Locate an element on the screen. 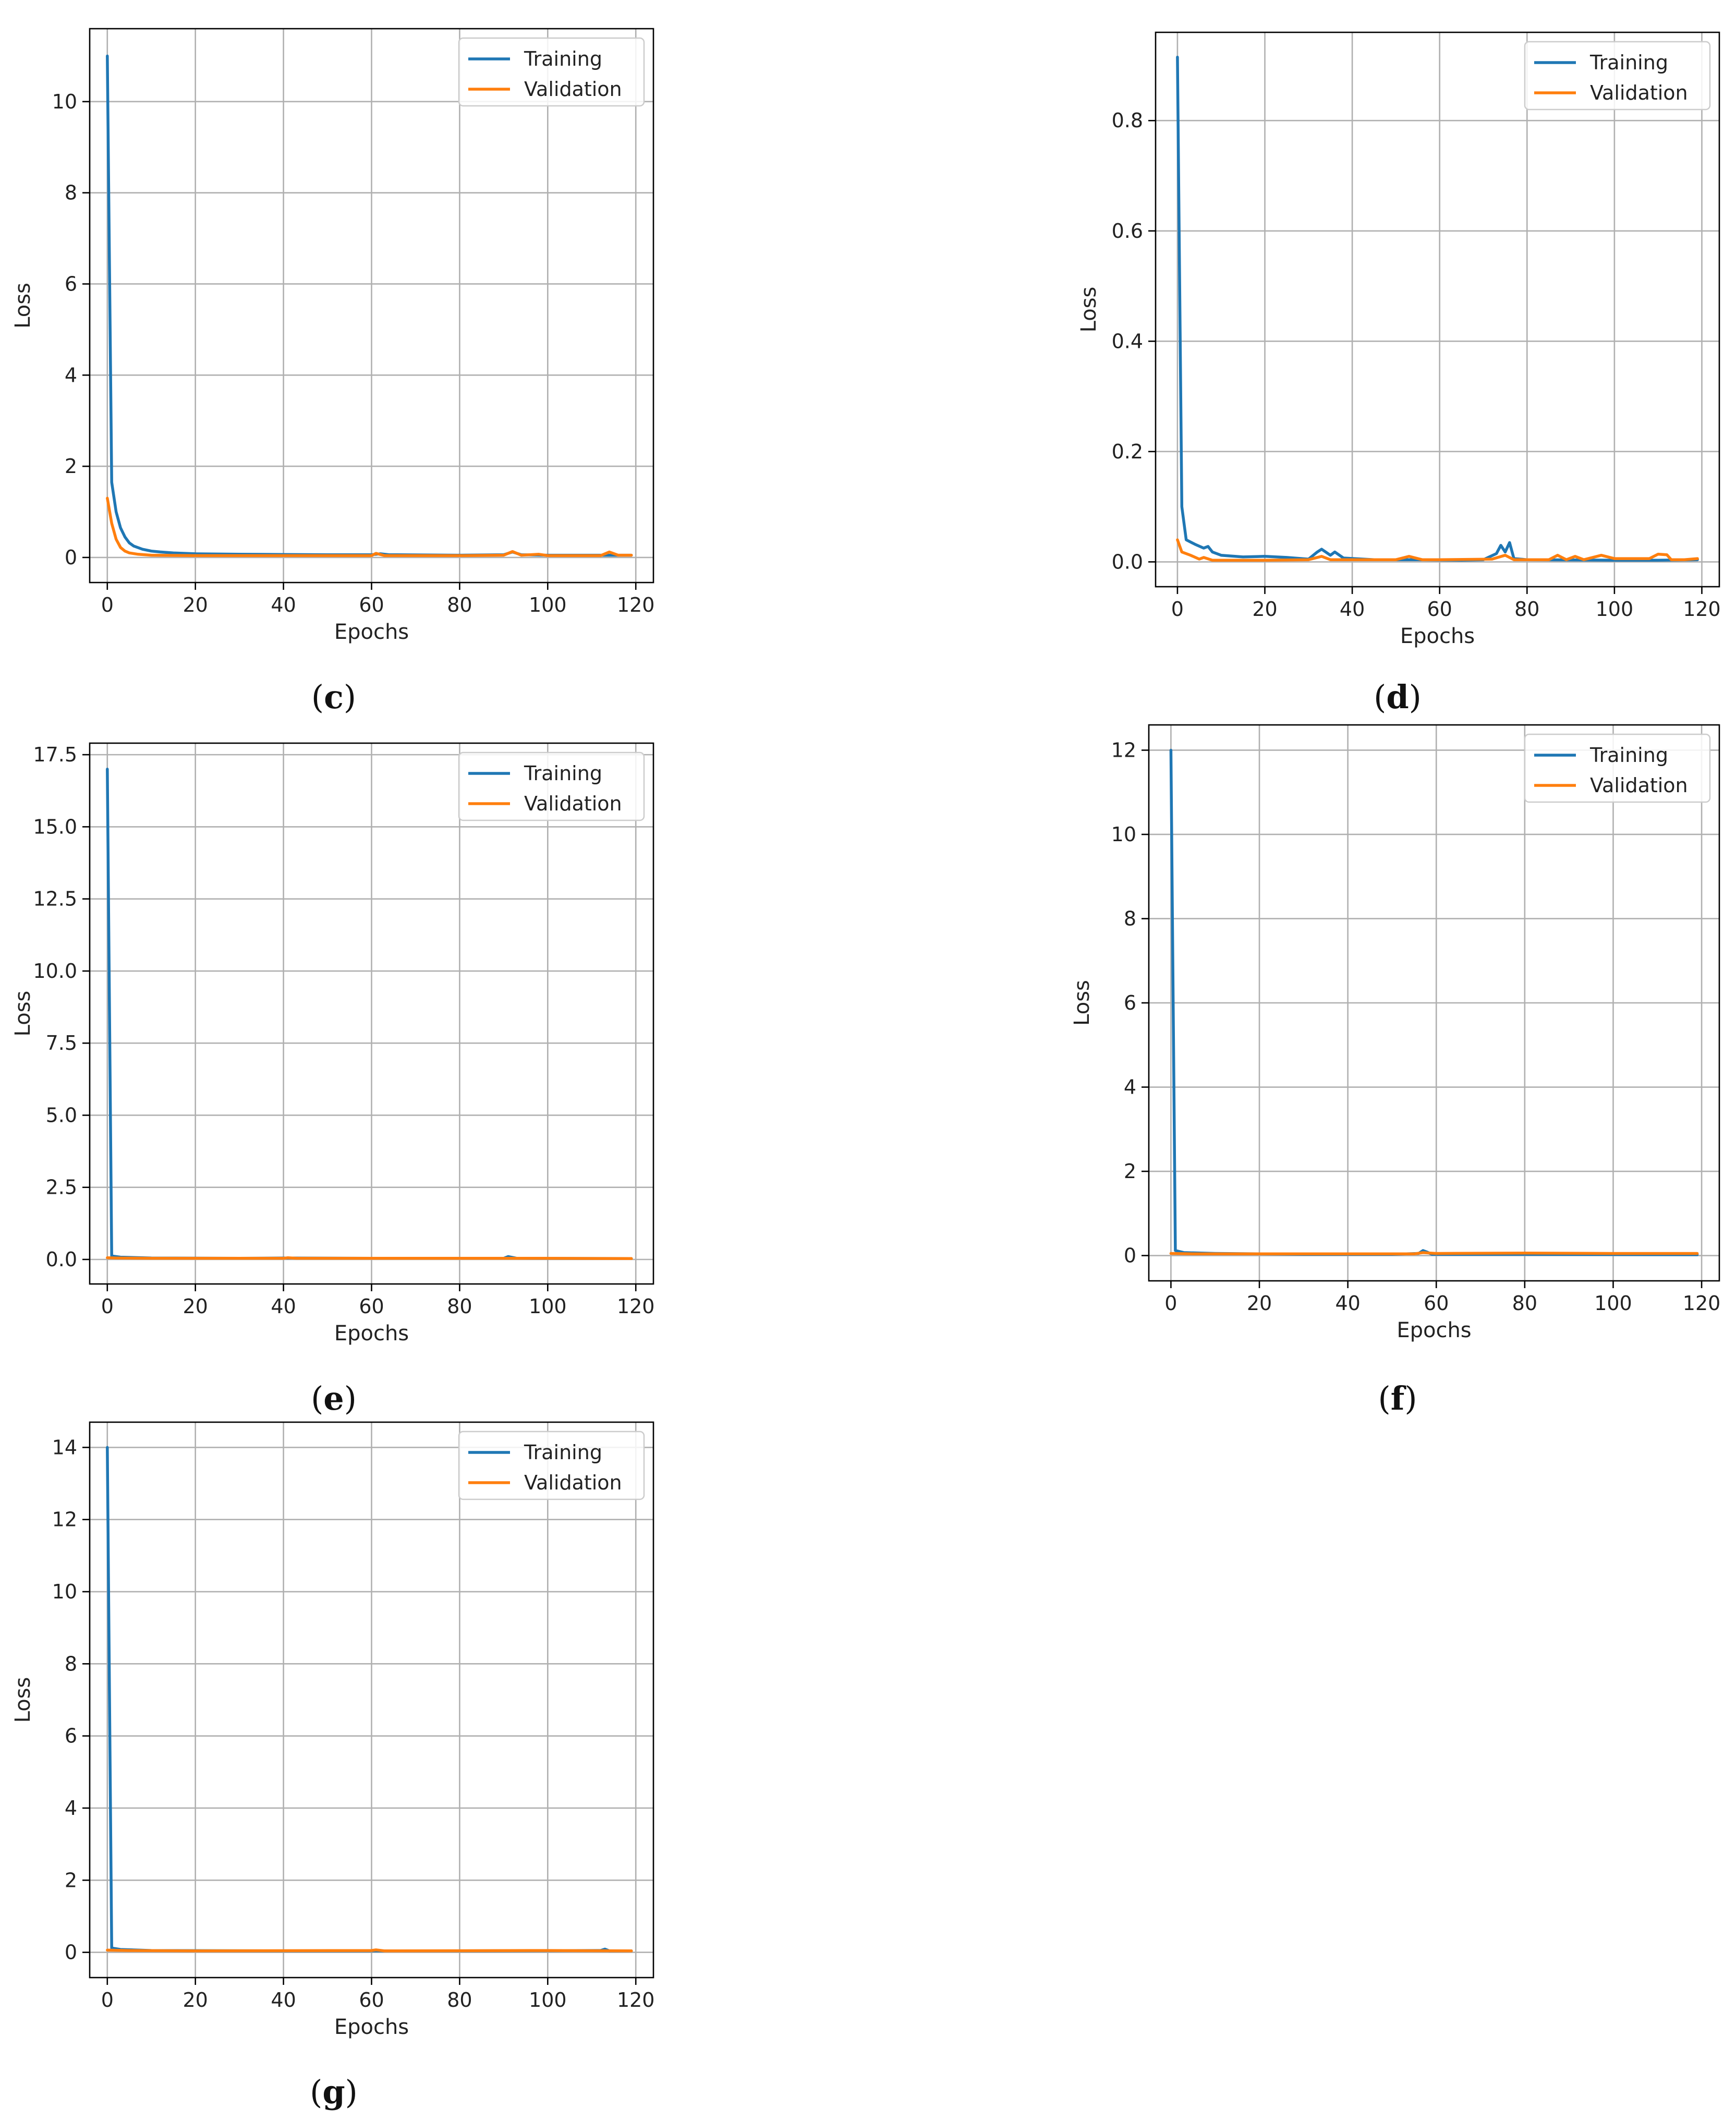 Image resolution: width=1736 pixels, height=2121 pixels. panel-caption-g: (g) is located at coordinates (334, 2092).